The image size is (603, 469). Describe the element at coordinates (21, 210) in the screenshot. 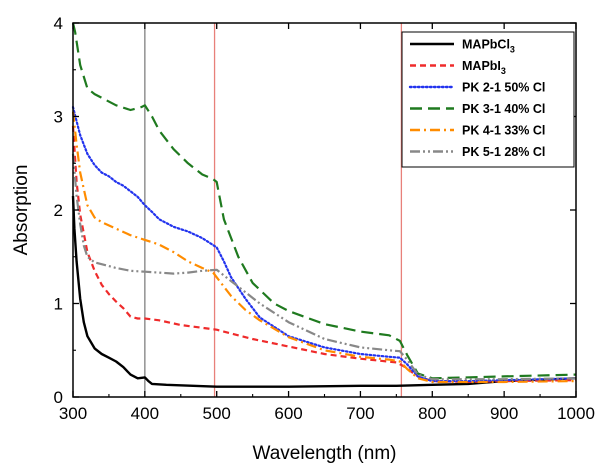

I see `y-axis-title: Absorption` at that location.